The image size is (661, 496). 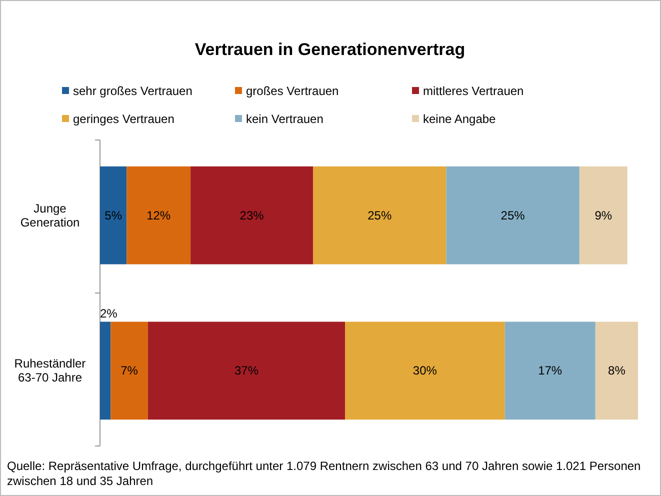 I want to click on data-label: 5%, so click(x=113, y=215).